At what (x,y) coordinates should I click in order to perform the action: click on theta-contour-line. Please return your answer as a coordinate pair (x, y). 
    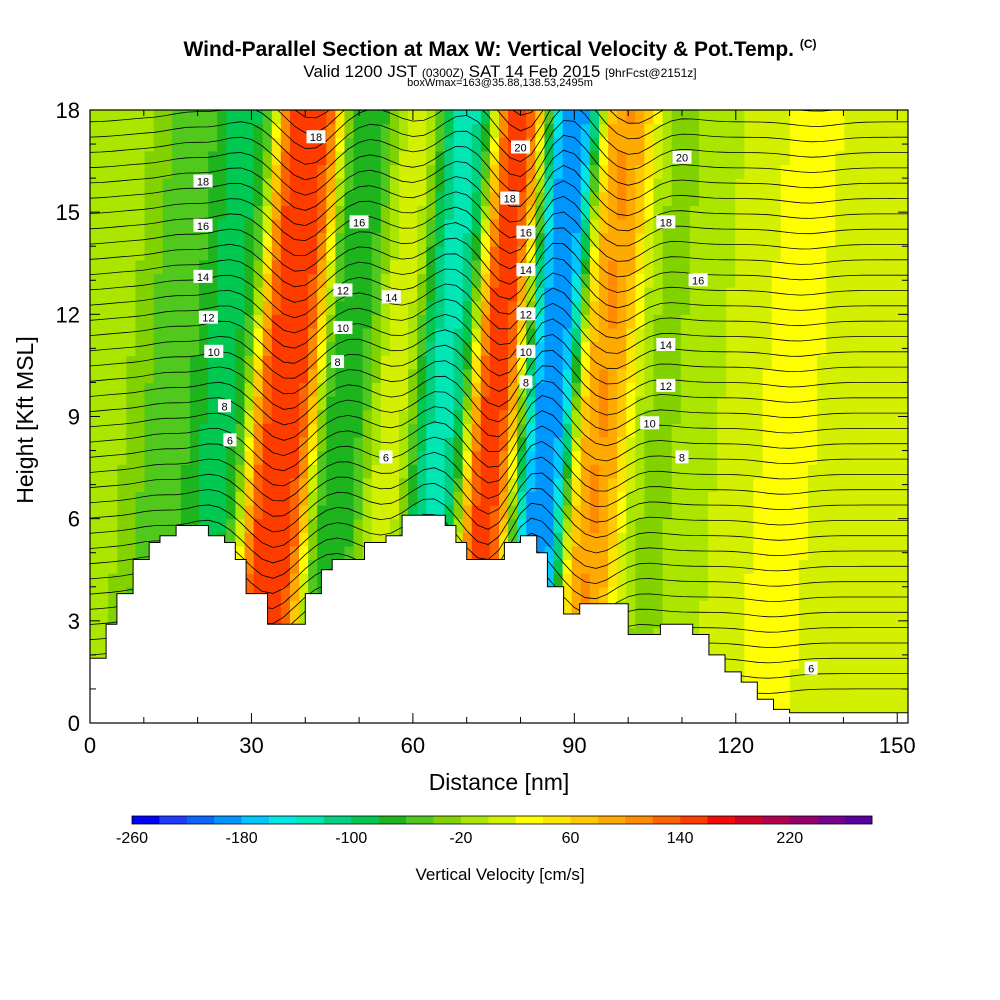
    Looking at the image, I should click on (499, 426).